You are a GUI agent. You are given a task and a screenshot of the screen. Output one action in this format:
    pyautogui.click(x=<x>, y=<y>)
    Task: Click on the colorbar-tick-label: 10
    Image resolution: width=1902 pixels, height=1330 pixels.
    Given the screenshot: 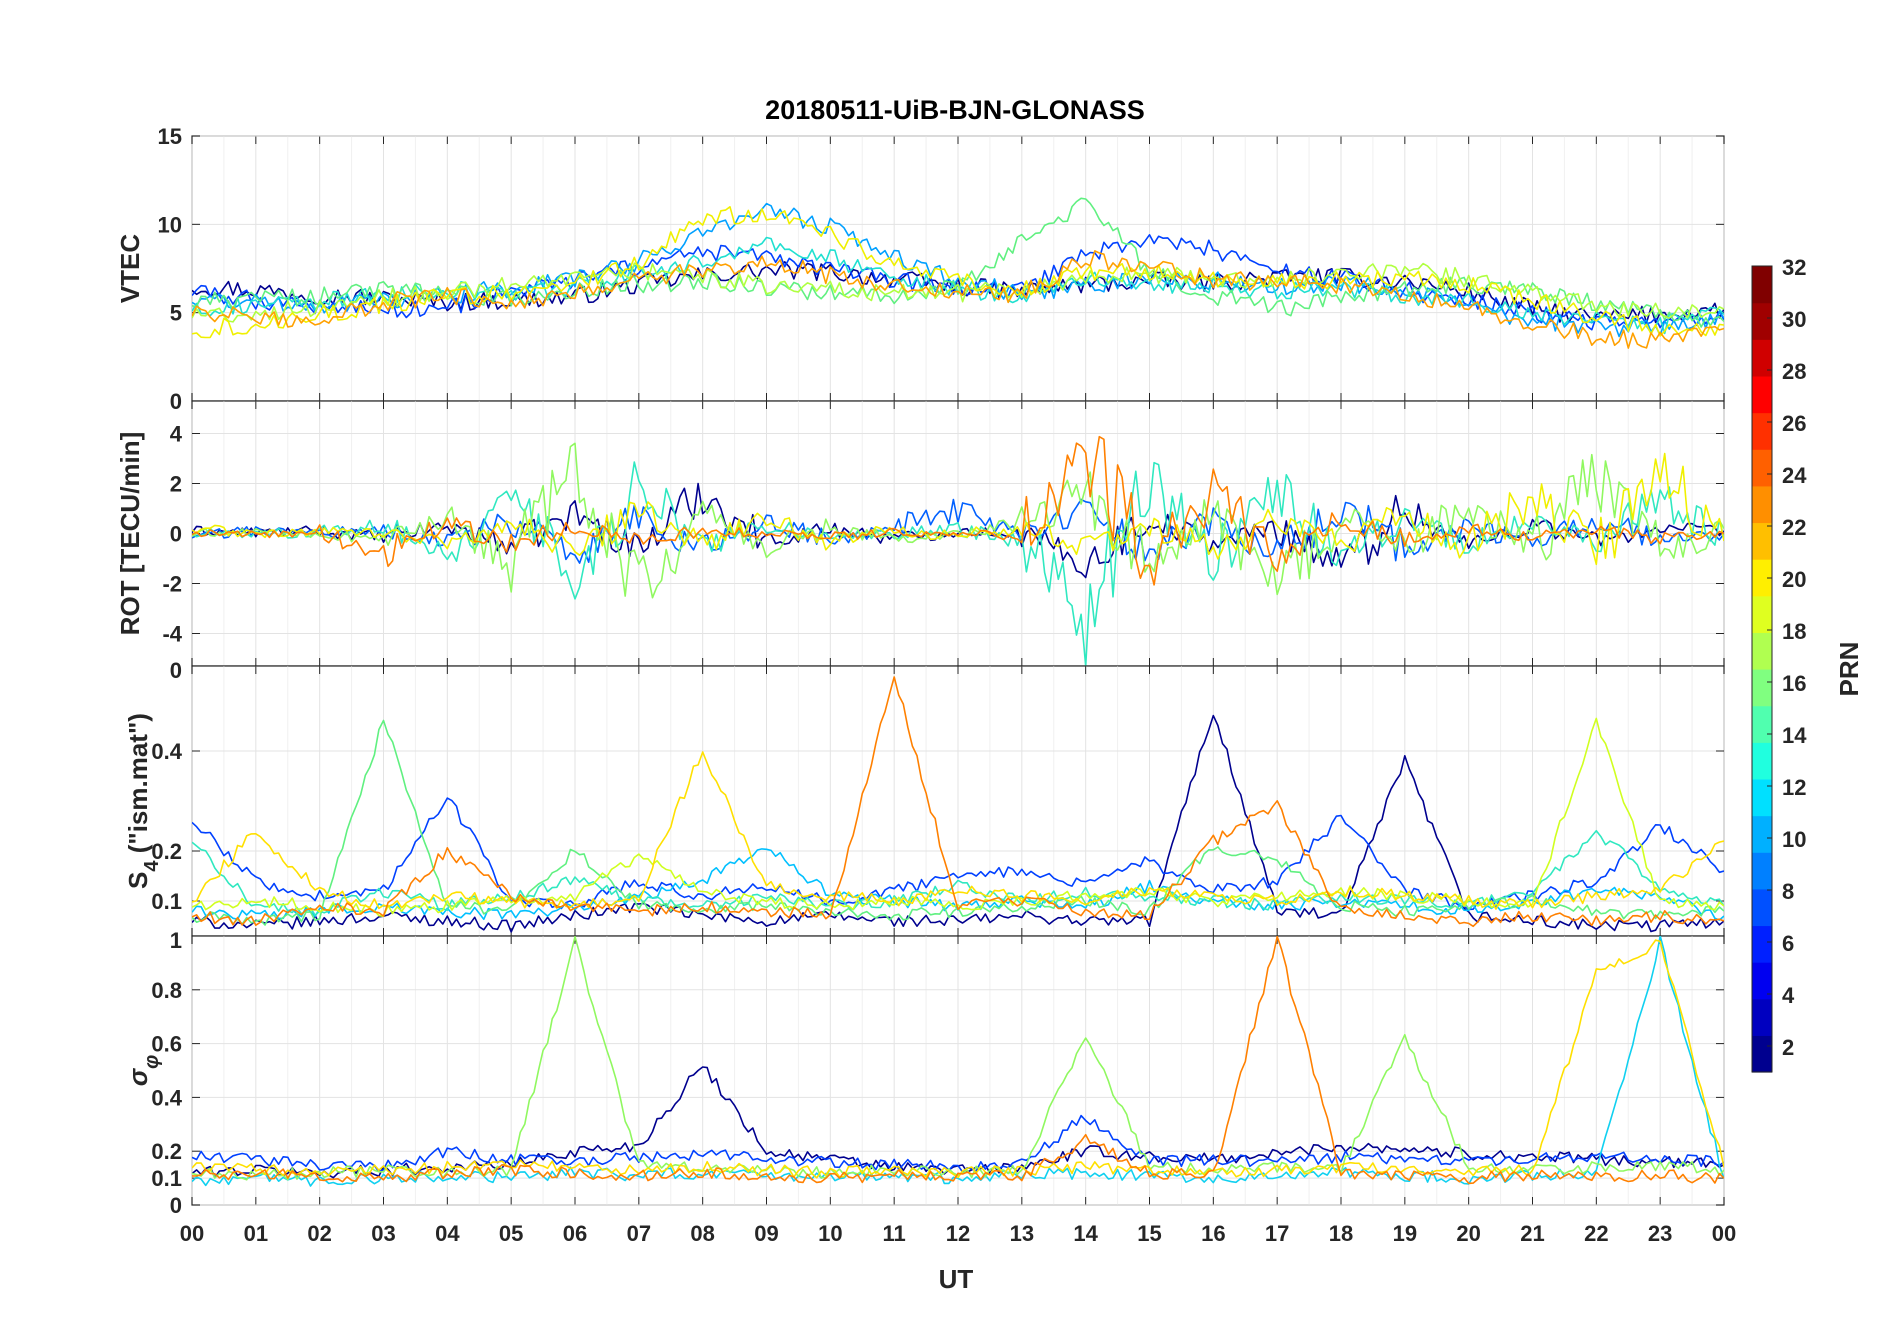 What is the action you would take?
    pyautogui.click(x=1794, y=839)
    